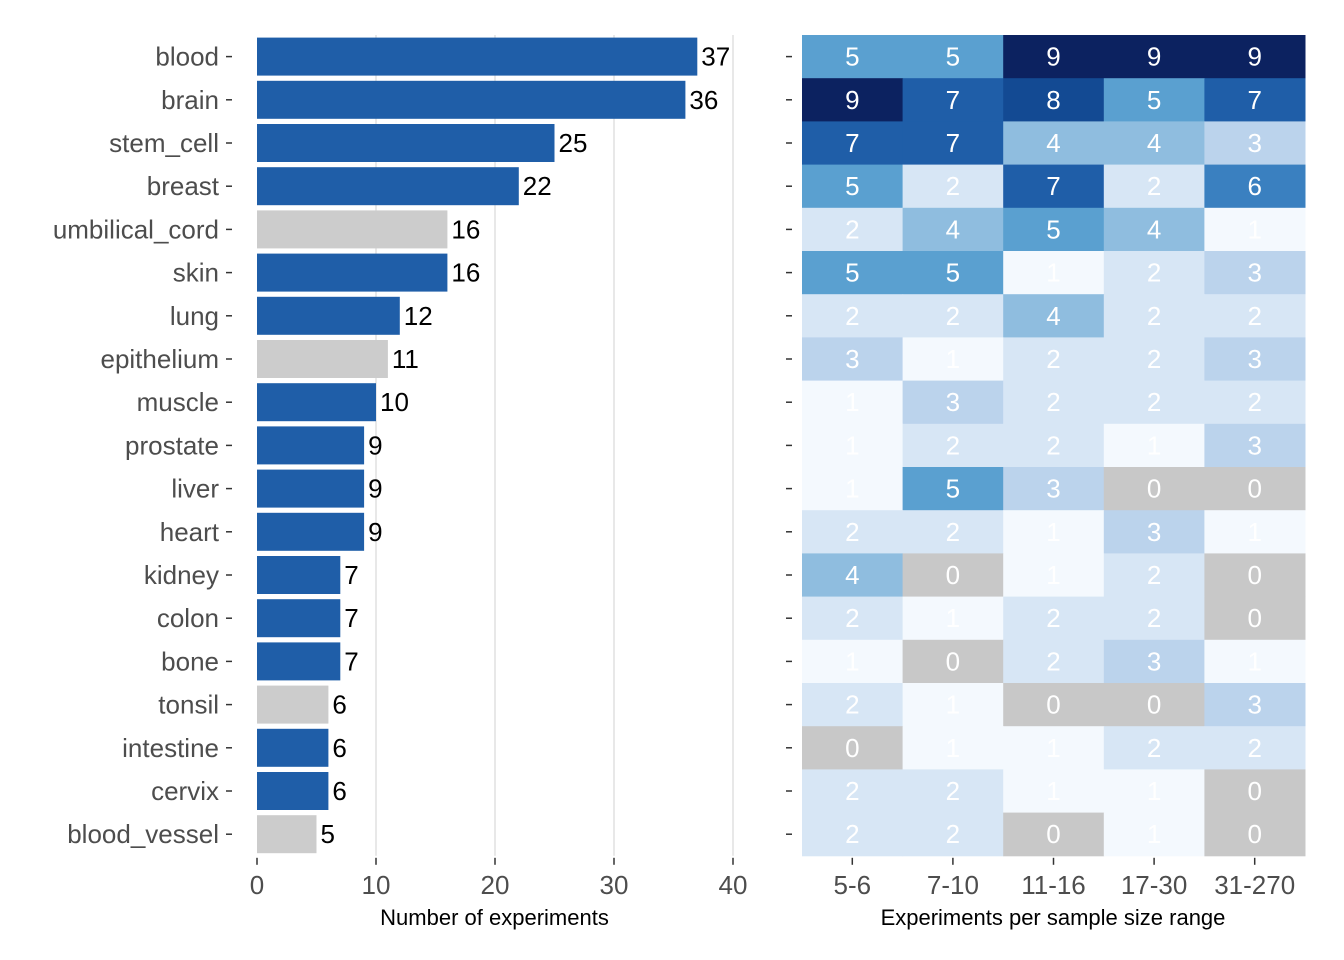 Image resolution: width=1344 pixels, height=960 pixels. I want to click on heatmap-cell-label: 6, so click(1254, 186).